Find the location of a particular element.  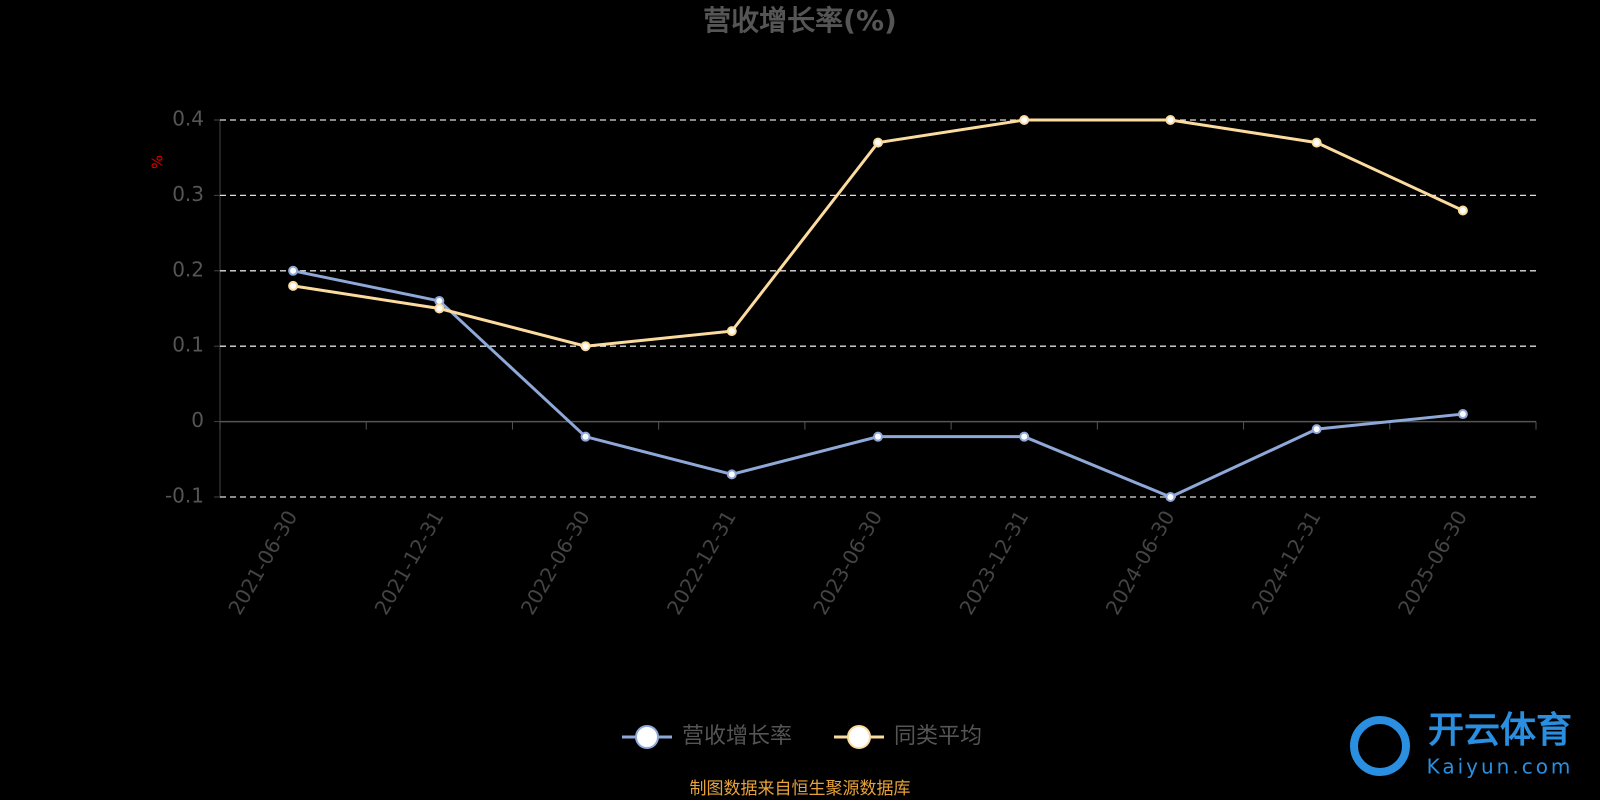

y-tick-label: 0.1 is located at coordinates (188, 345).